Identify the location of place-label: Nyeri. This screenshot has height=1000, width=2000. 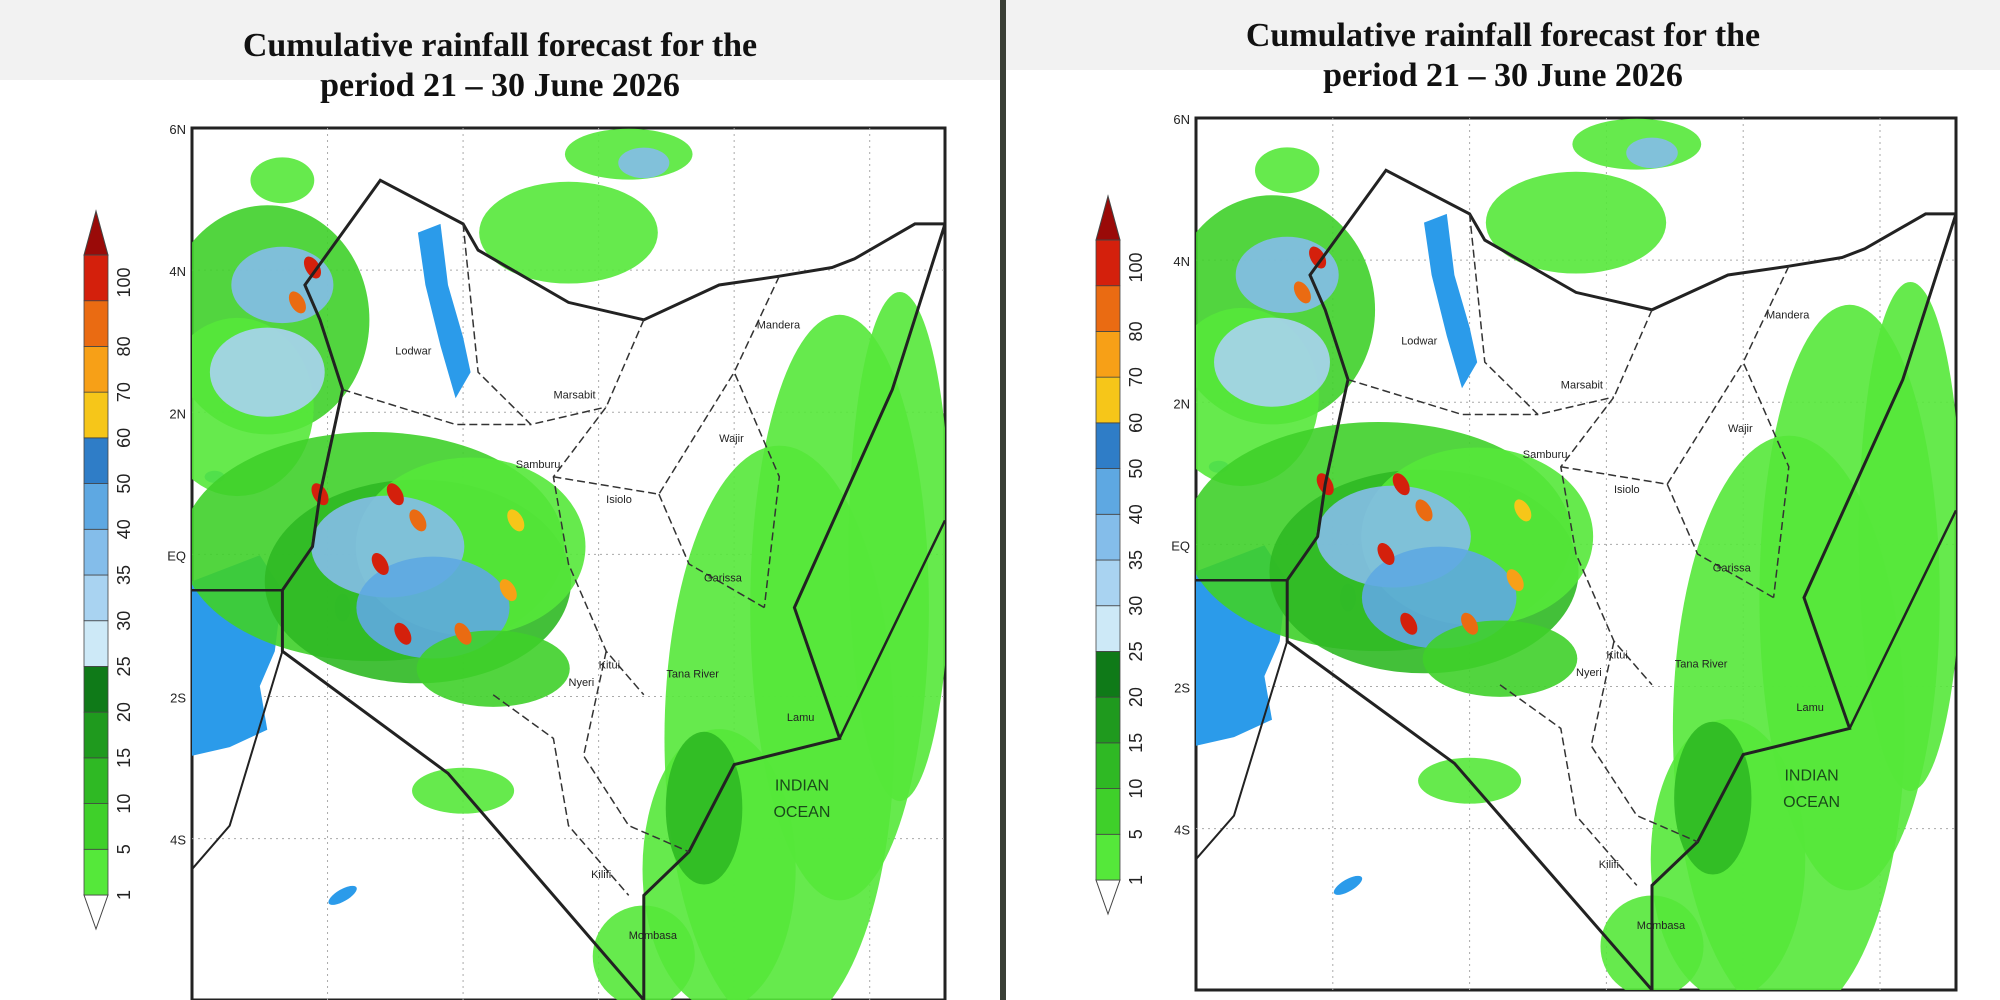
(1589, 673).